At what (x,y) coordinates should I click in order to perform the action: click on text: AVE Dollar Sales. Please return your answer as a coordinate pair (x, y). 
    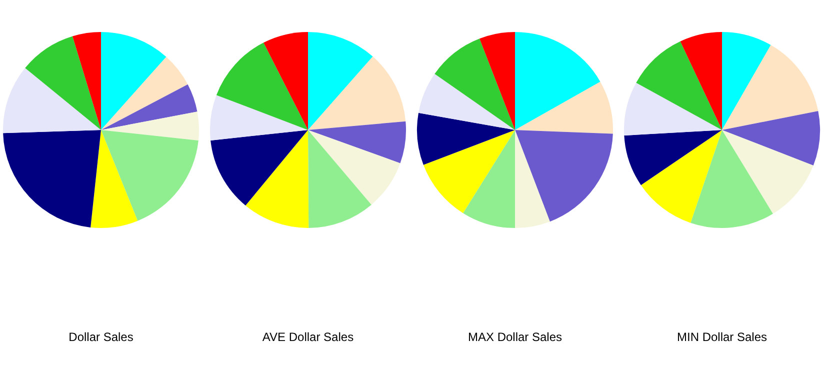
    Looking at the image, I should click on (308, 337).